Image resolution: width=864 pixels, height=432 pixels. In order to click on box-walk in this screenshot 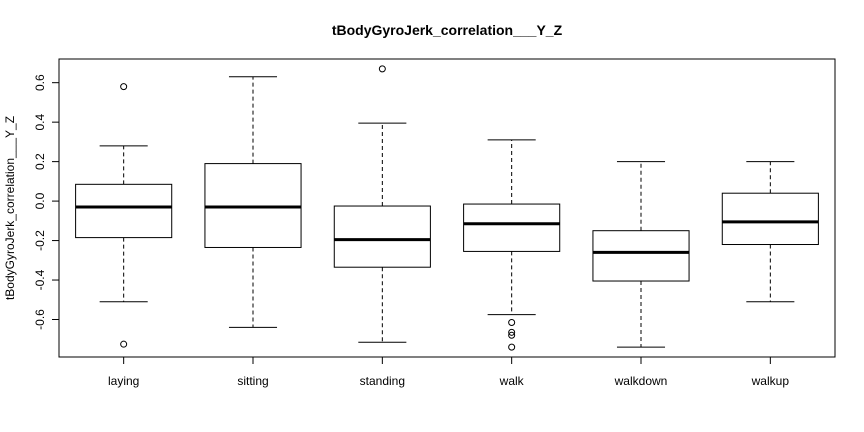, I will do `click(512, 245)`.